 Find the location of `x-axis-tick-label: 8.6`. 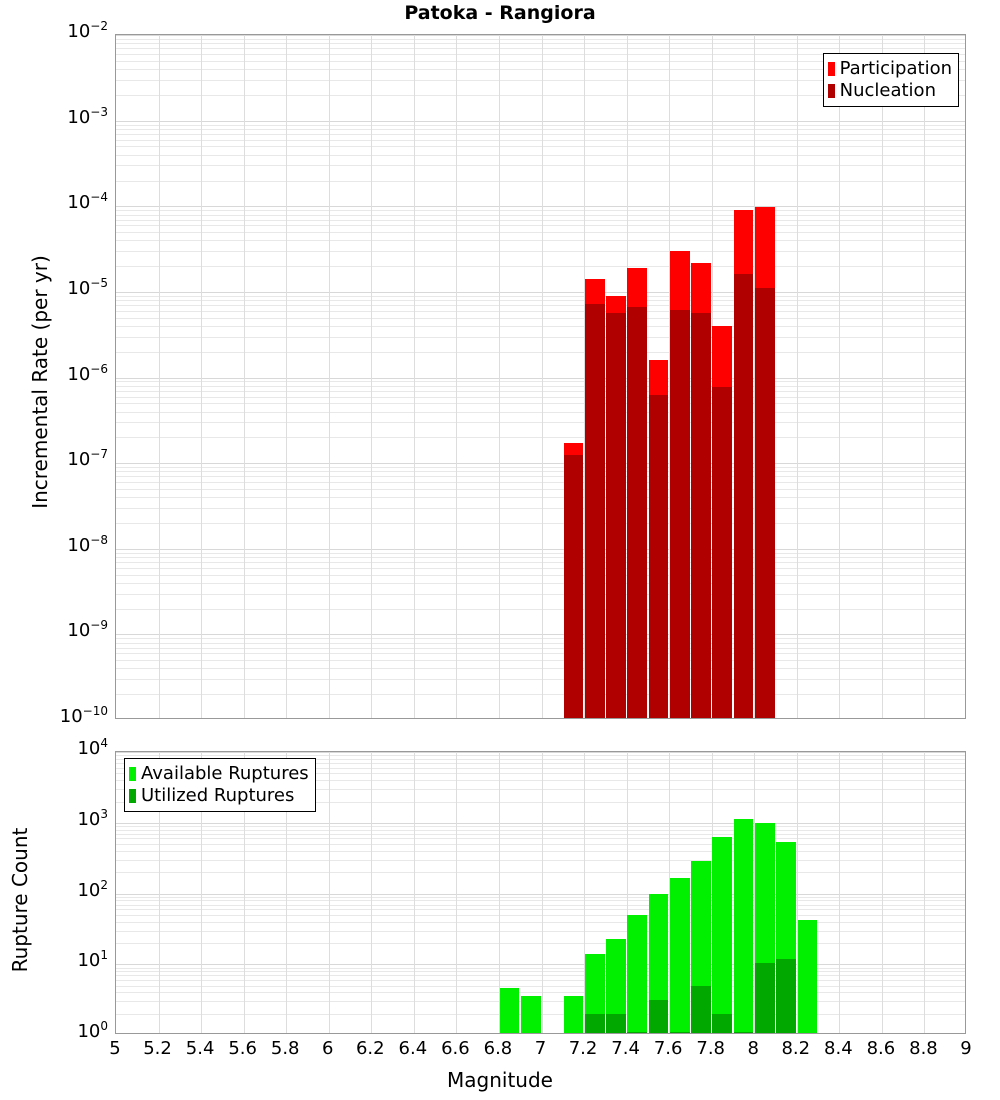

x-axis-tick-label: 8.6 is located at coordinates (881, 1048).